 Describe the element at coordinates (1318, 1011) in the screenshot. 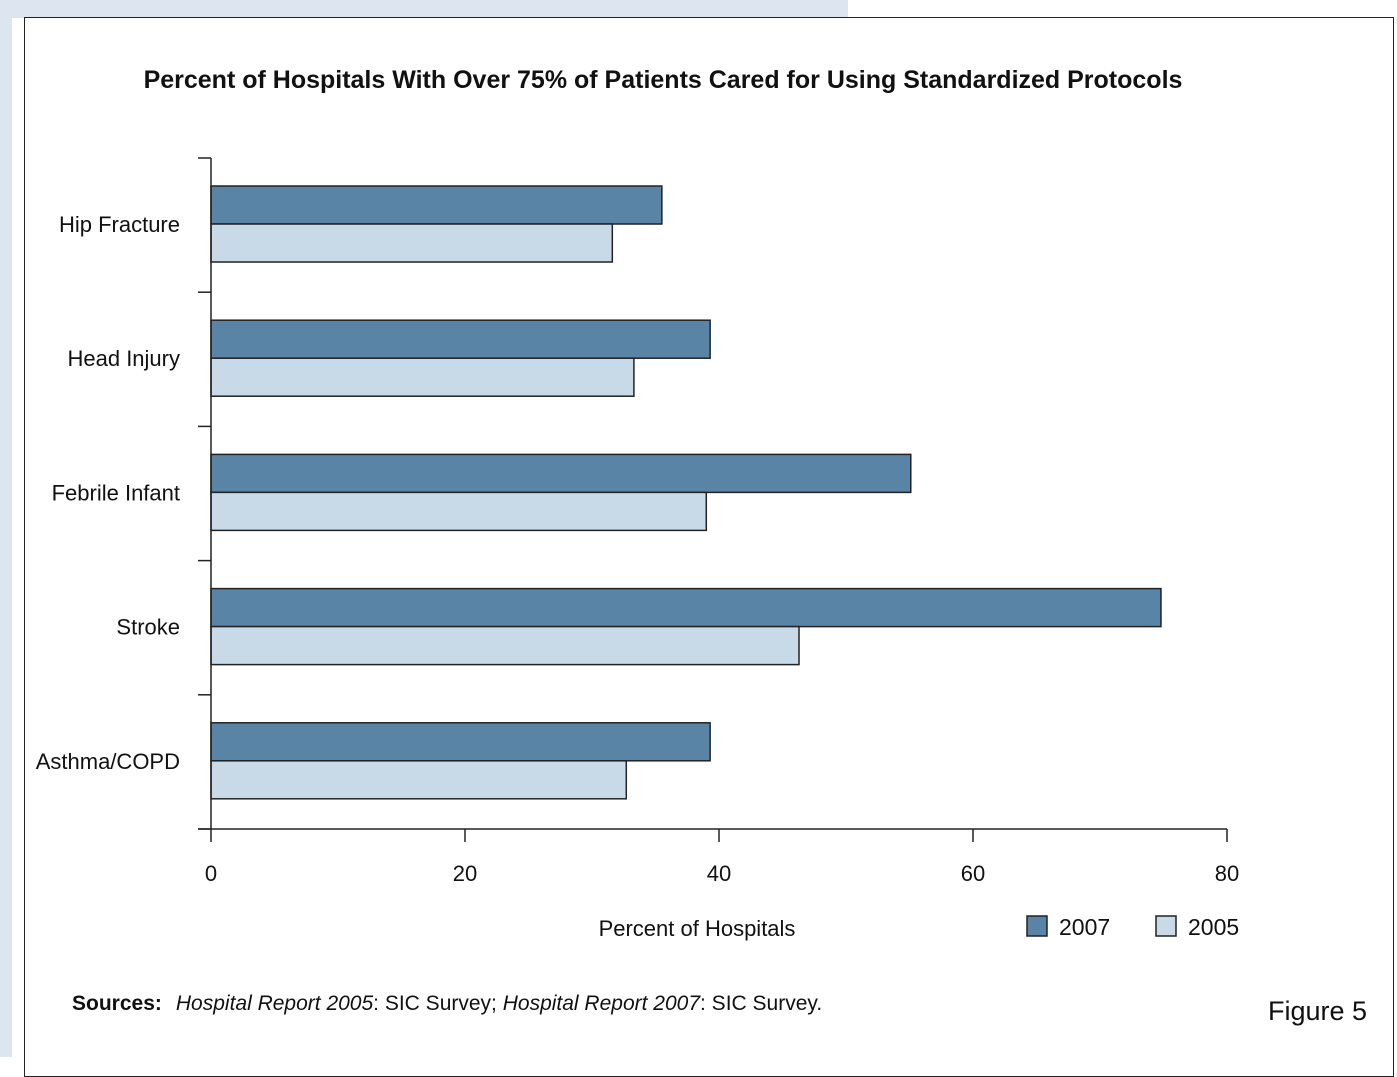

I see `figure-number: Figure 5` at that location.